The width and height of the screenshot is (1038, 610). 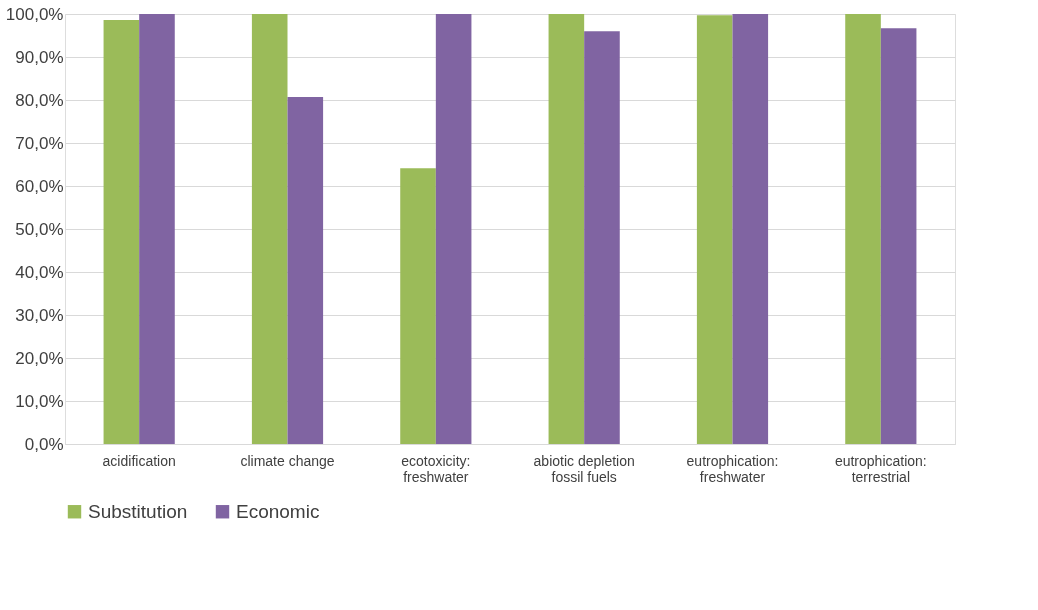 What do you see at coordinates (287, 460) in the screenshot?
I see `x-tick-label: climate change` at bounding box center [287, 460].